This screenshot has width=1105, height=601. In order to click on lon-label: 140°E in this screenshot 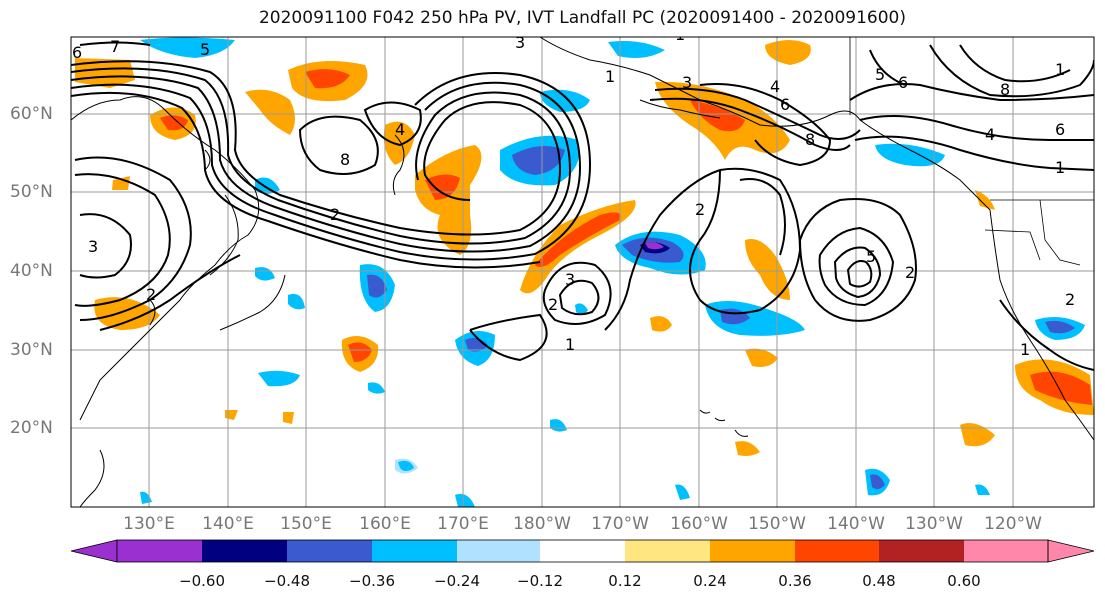, I will do `click(228, 524)`.